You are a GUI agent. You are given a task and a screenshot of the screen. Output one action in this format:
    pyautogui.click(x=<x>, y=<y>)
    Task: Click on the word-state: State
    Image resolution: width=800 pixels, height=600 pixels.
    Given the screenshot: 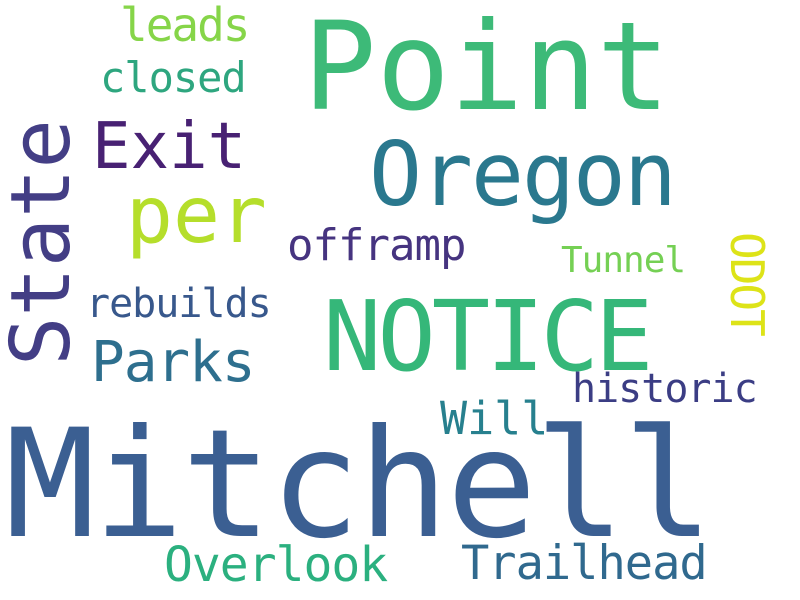 What is the action you would take?
    pyautogui.click(x=44, y=242)
    